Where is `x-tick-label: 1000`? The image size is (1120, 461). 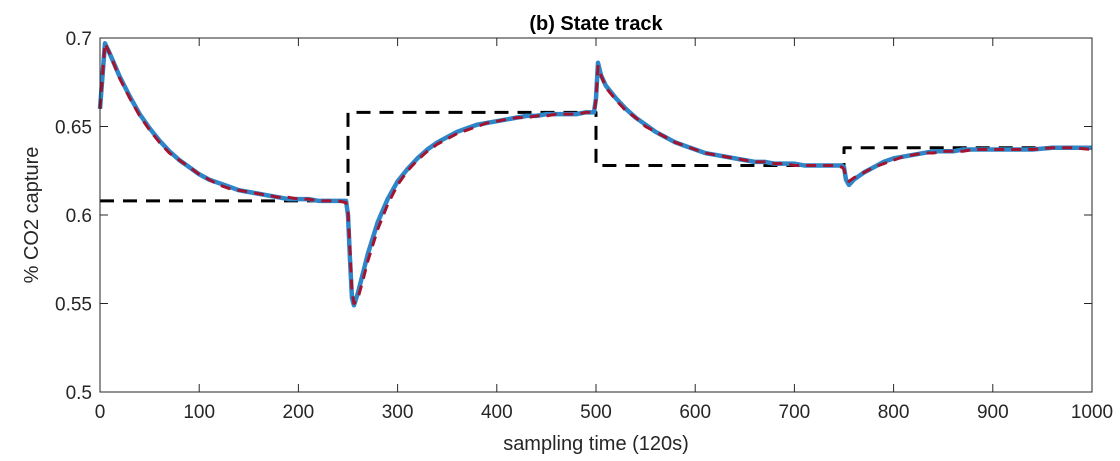 x-tick-label: 1000 is located at coordinates (1092, 412).